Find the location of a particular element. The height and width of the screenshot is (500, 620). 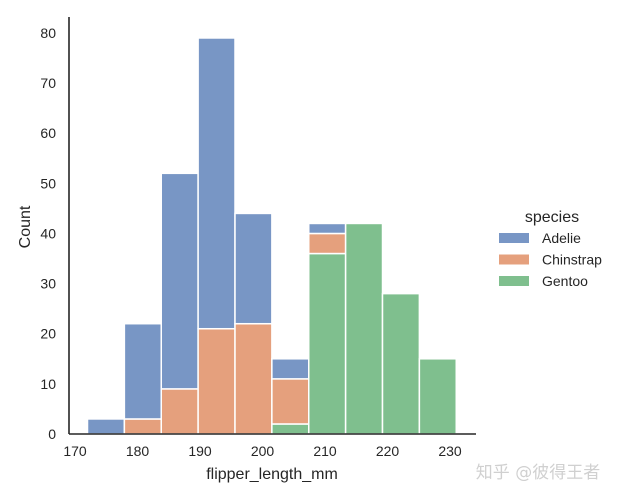

y-tick-label: 30 is located at coordinates (48, 284).